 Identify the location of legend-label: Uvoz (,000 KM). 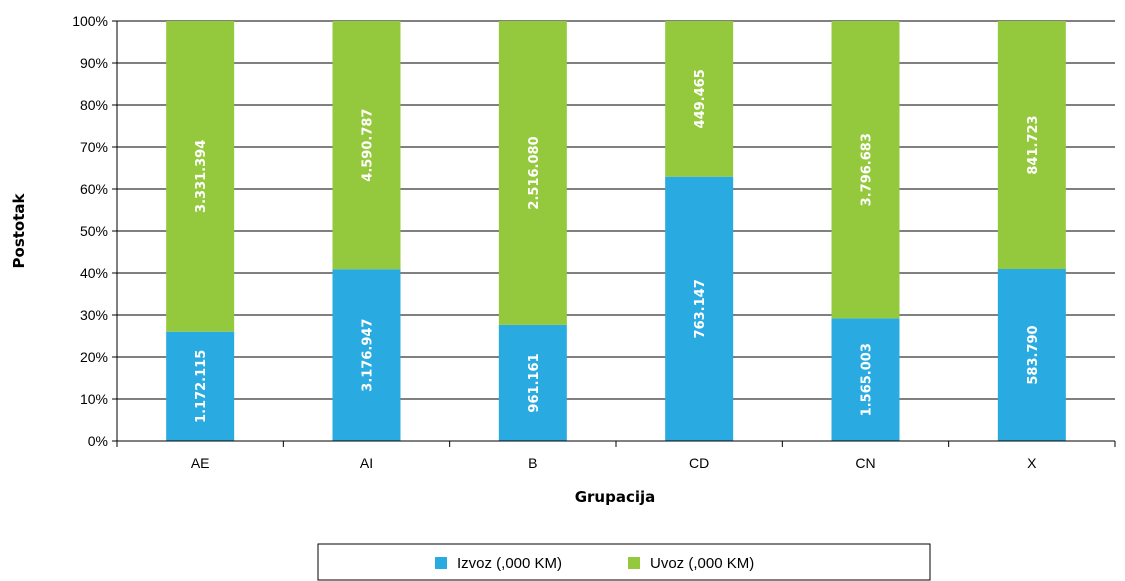
(702, 563).